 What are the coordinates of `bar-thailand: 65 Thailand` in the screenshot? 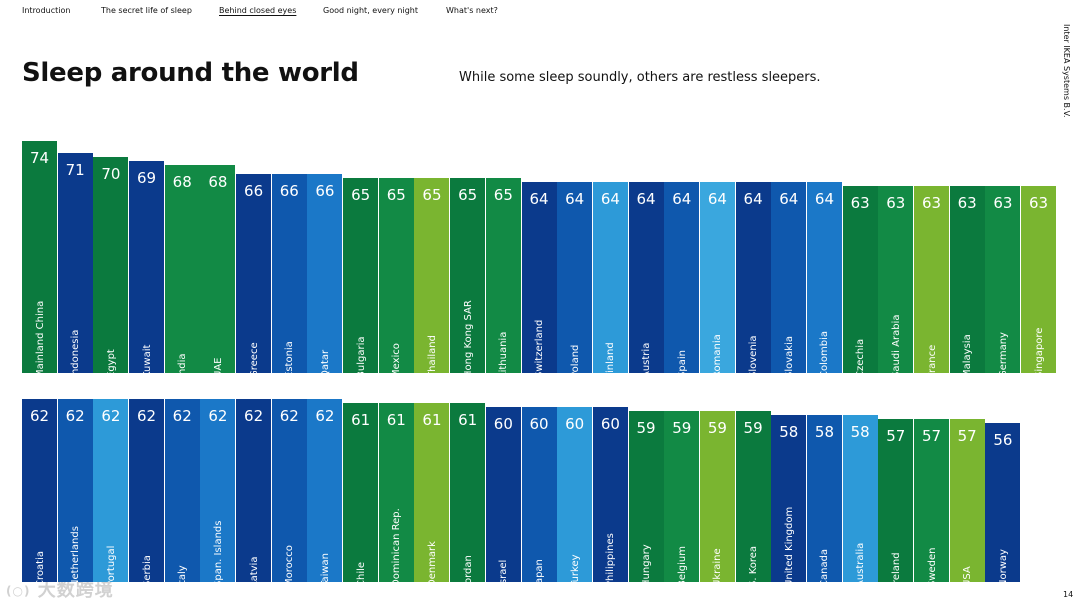 It's located at (432, 275).